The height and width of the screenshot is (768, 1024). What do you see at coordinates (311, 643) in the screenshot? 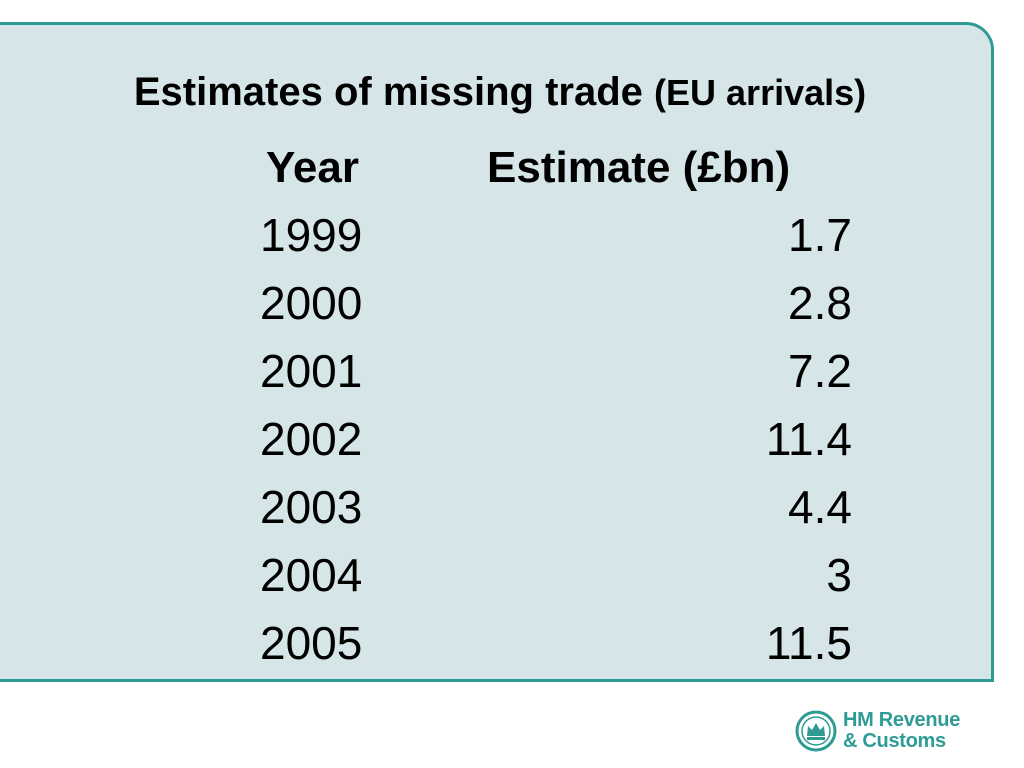
I see `row-year-2005: 2005` at bounding box center [311, 643].